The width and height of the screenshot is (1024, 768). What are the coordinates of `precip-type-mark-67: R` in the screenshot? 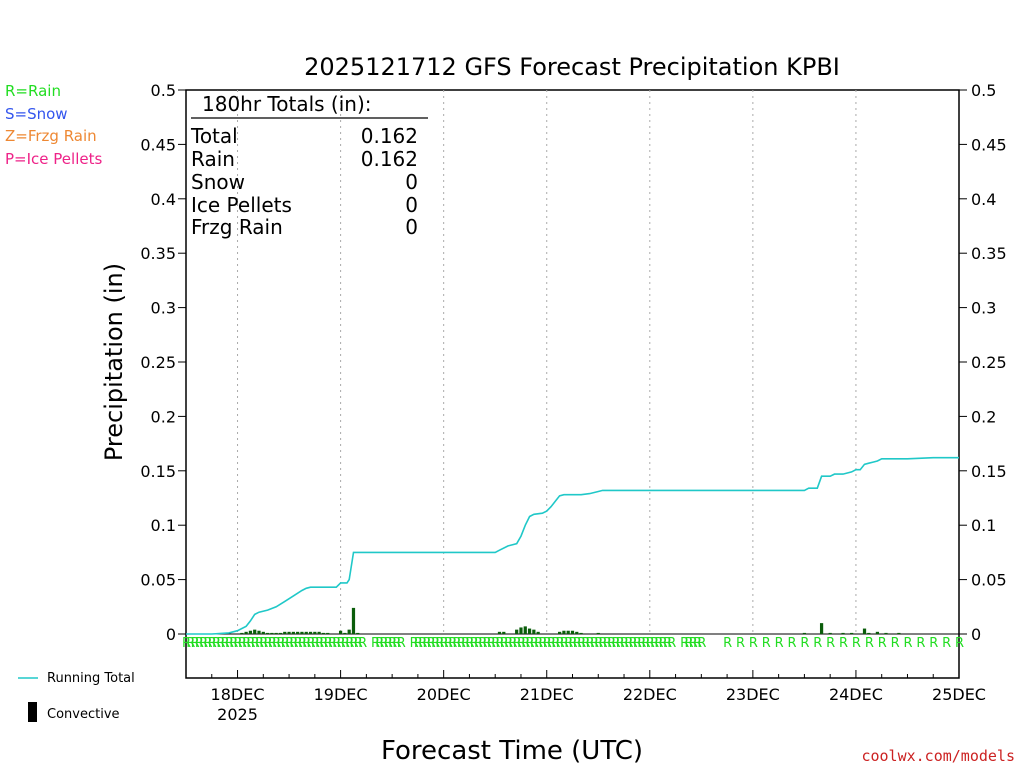 It's located at (491, 643).